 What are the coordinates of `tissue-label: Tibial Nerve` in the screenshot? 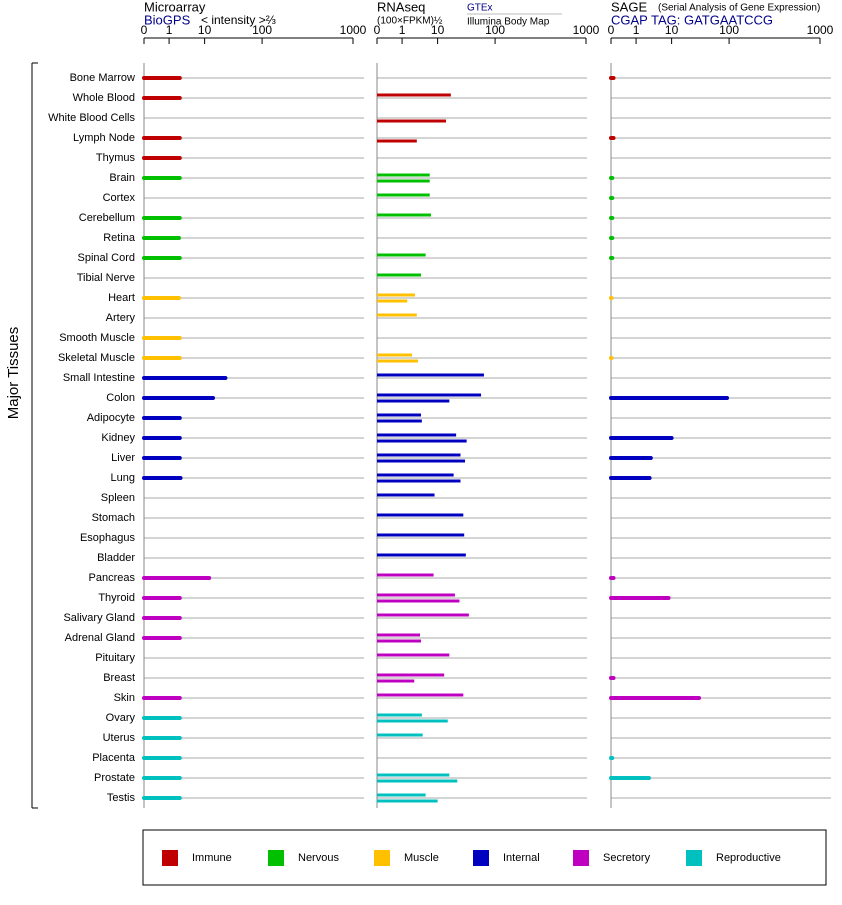 It's located at (106, 278).